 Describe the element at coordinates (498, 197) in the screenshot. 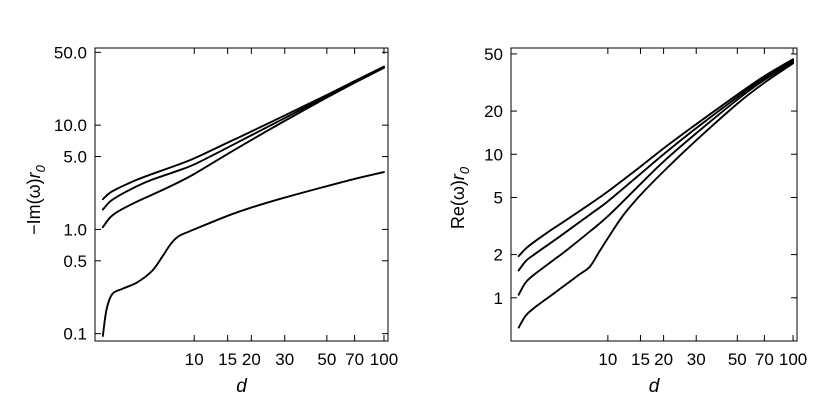

I see `y-tick-label: 5` at that location.